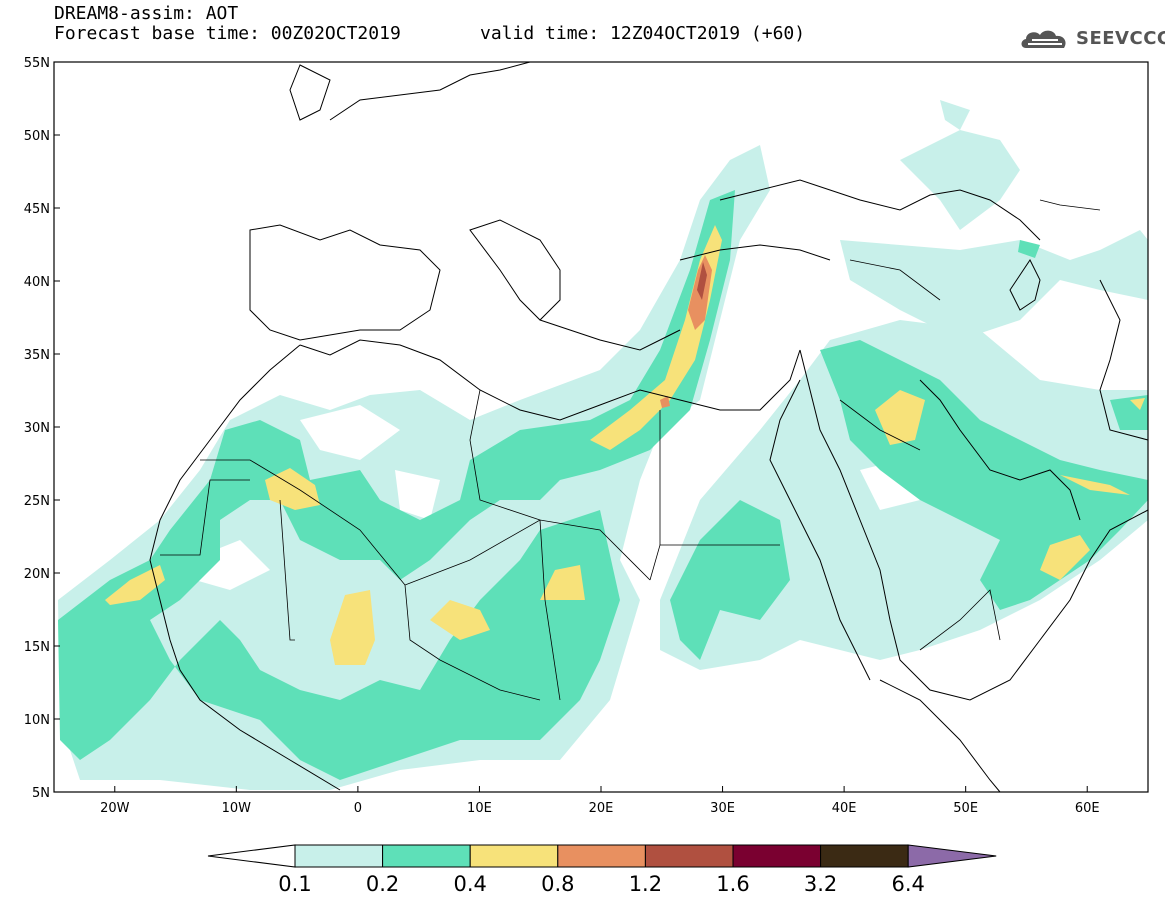 This screenshot has height=905, width=1165. I want to click on colorbar-label: 3.2, so click(820, 884).